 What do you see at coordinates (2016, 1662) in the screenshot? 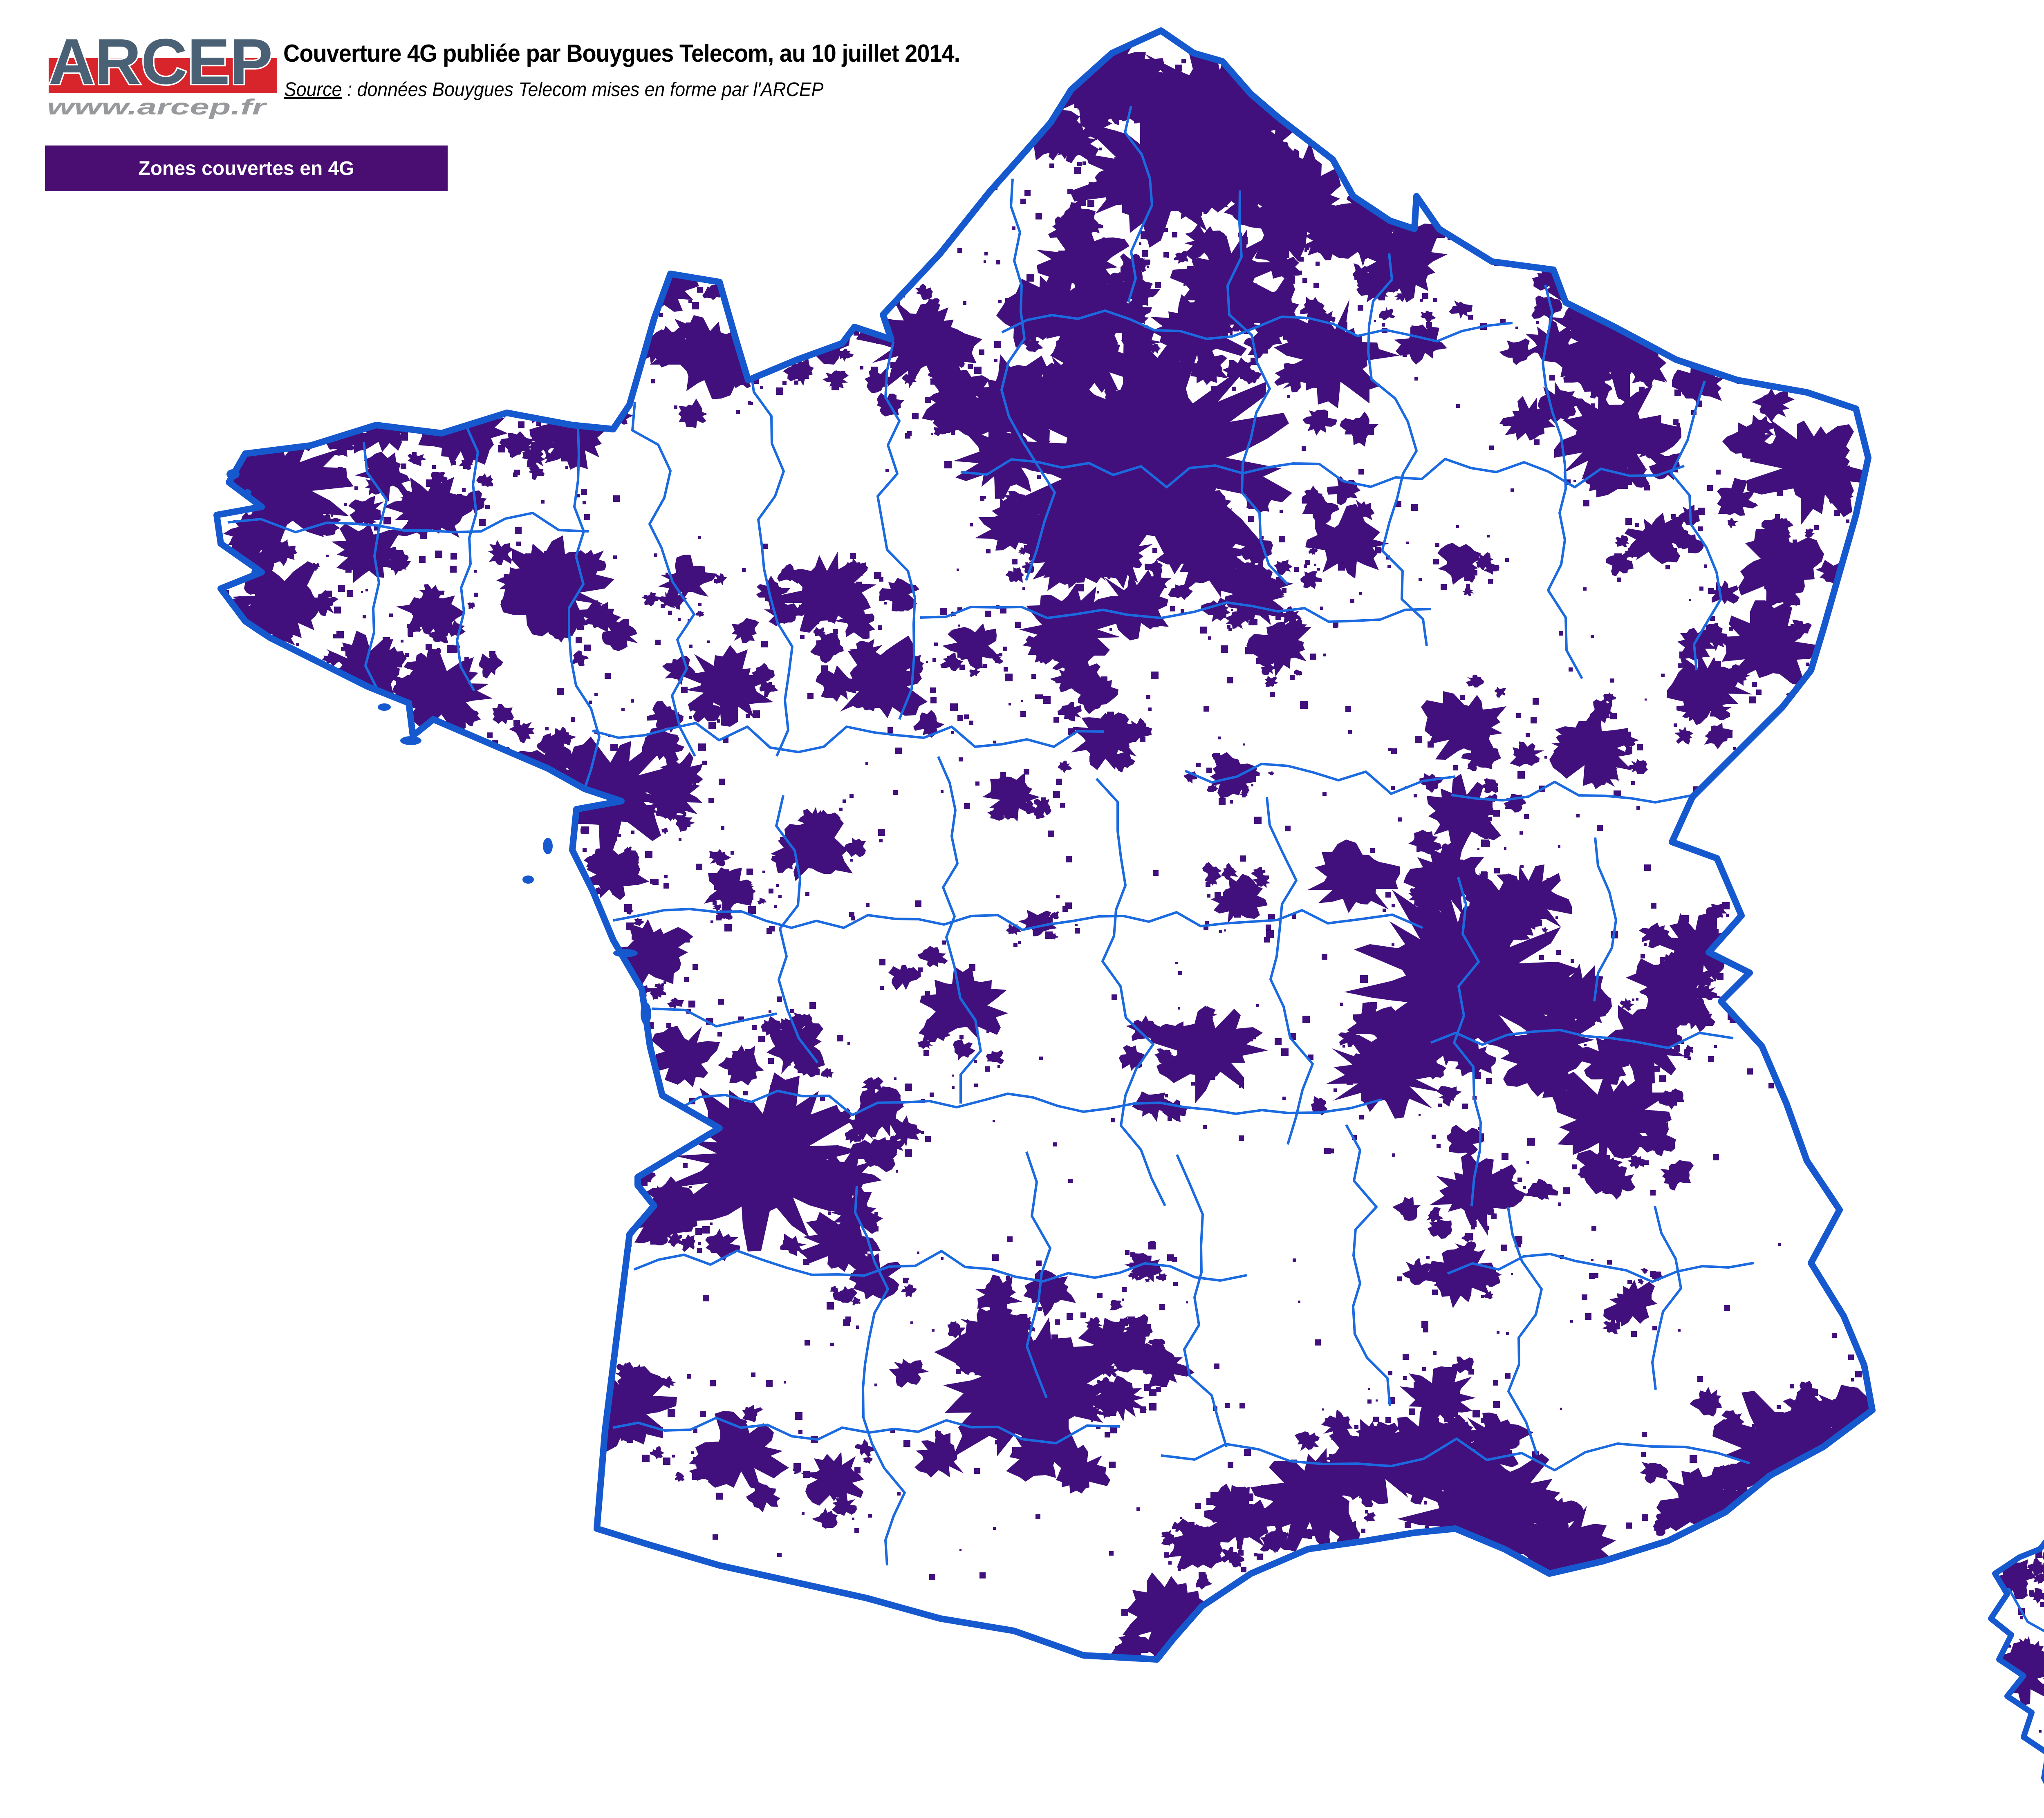
I see `corsica-outline` at bounding box center [2016, 1662].